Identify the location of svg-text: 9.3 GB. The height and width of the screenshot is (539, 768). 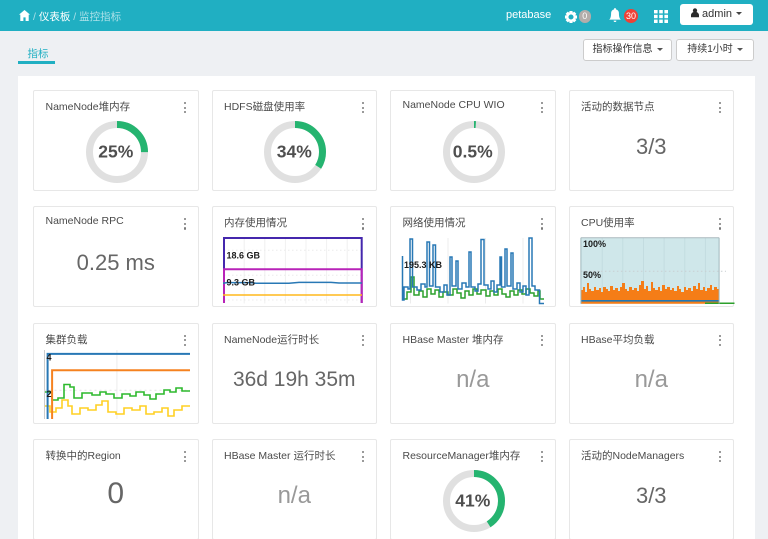
(240, 283).